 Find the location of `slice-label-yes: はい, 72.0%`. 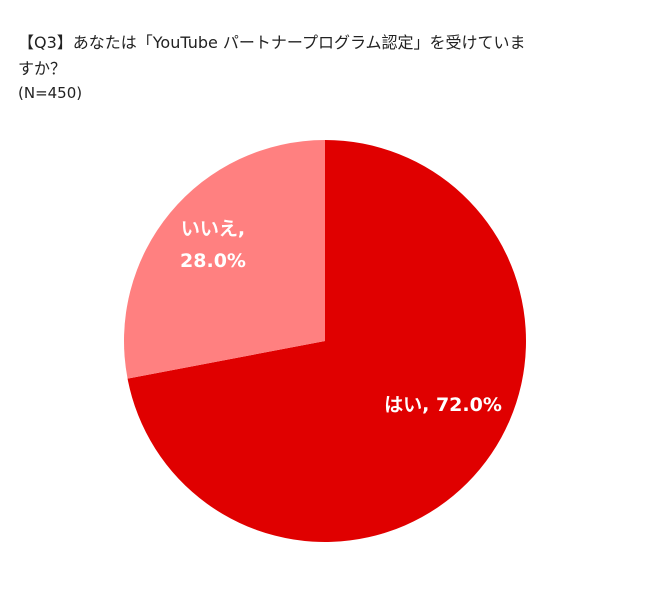

slice-label-yes: はい, 72.0% is located at coordinates (443, 405).